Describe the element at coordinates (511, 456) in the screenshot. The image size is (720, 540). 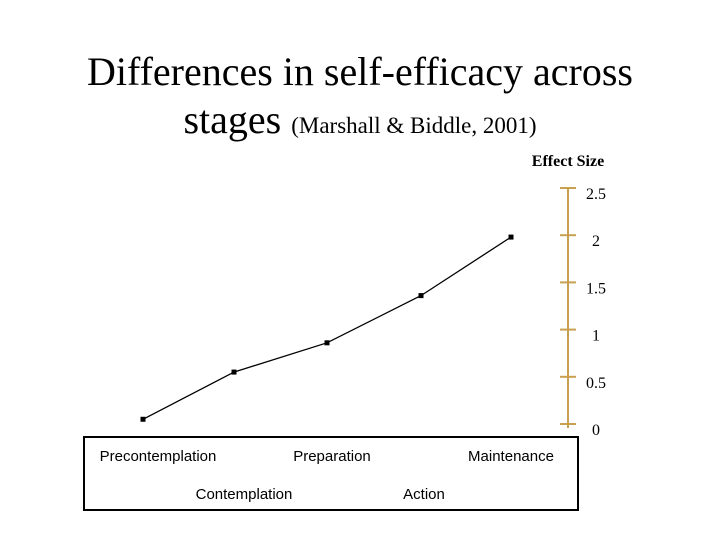
I see `x-category-label: Maintenance` at that location.